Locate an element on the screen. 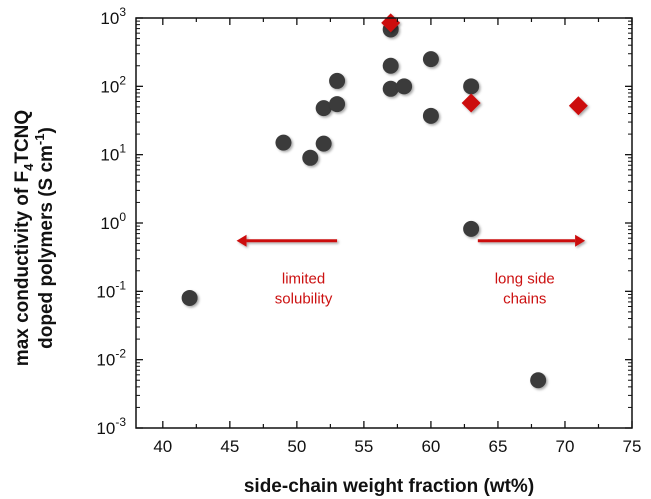 This screenshot has height=499, width=651. annotation-text: long side is located at coordinates (525, 279).